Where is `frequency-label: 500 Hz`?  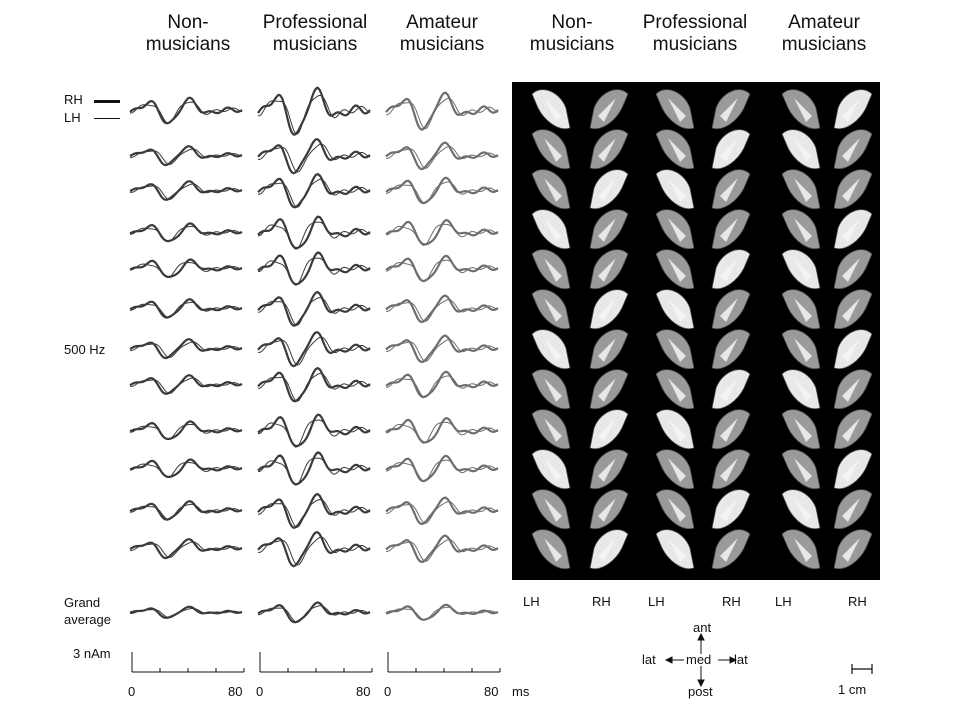 frequency-label: 500 Hz is located at coordinates (85, 349).